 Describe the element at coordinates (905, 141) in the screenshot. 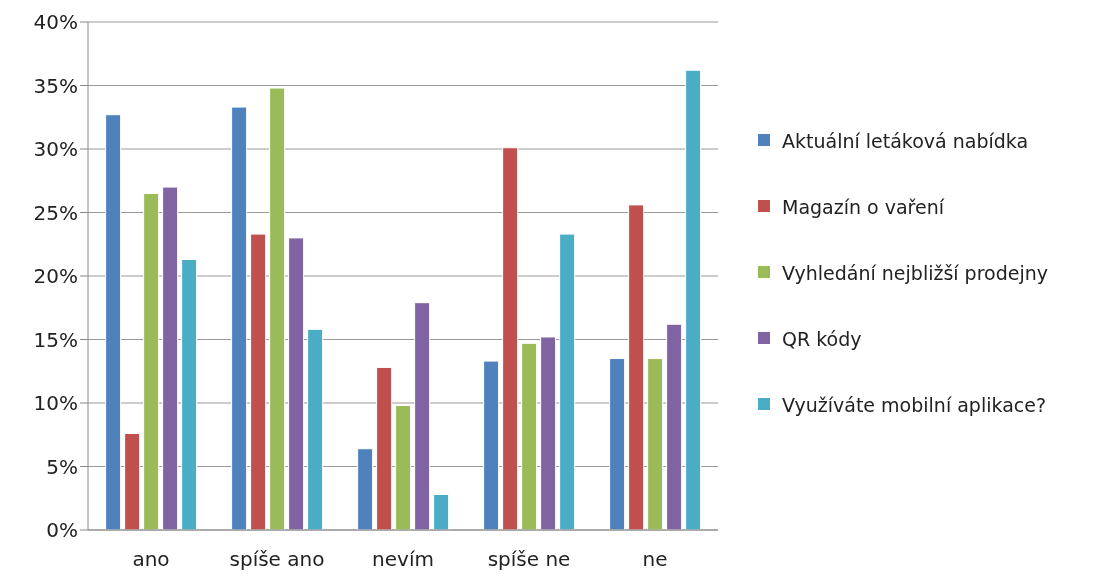

I see `legend-label: Aktuální letáková nabídka` at that location.